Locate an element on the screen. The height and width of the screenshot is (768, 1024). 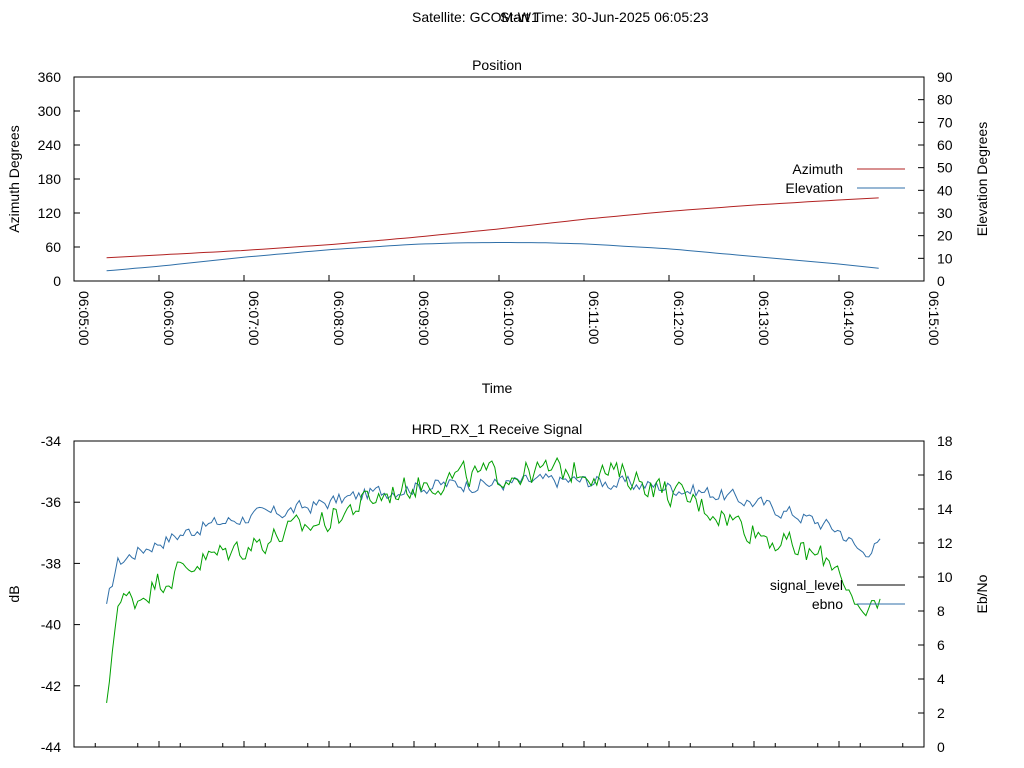
position-y-axis-label: Azimuth Degrees is located at coordinates (14, 178).